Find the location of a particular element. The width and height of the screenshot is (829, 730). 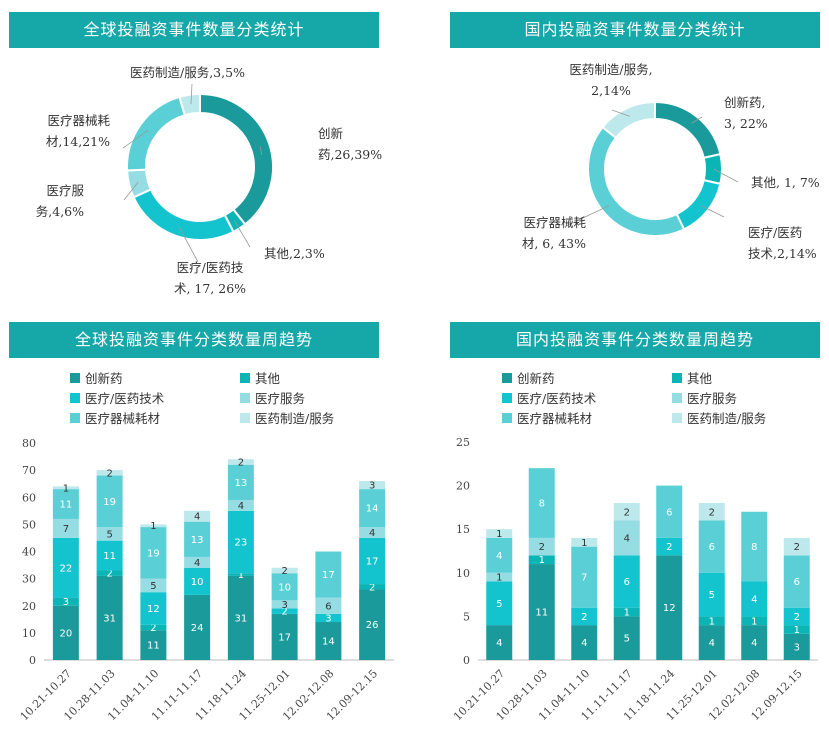

y-tick-label: 20 is located at coordinates (29, 606).